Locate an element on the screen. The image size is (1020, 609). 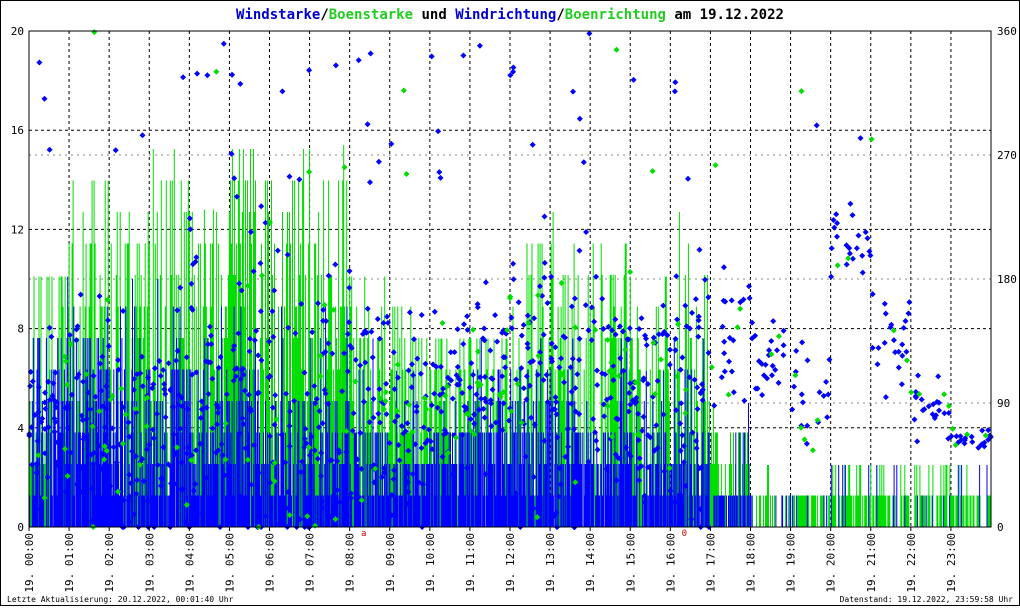
x-tick-label: 19. 01:00 is located at coordinates (69, 563).